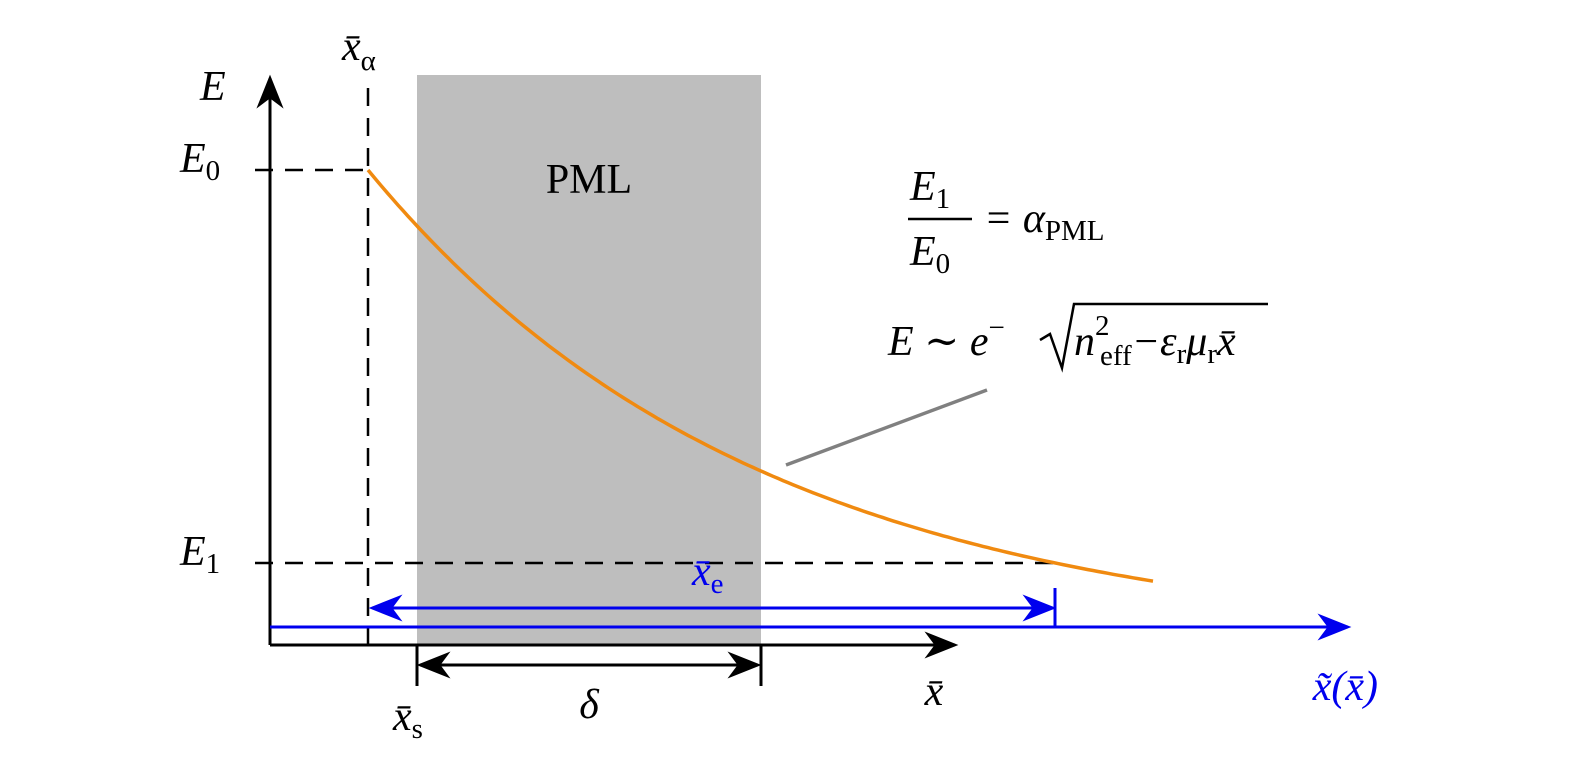 The image size is (1575, 768). Describe the element at coordinates (589, 180) in the screenshot. I see `pml-label: PML` at that location.